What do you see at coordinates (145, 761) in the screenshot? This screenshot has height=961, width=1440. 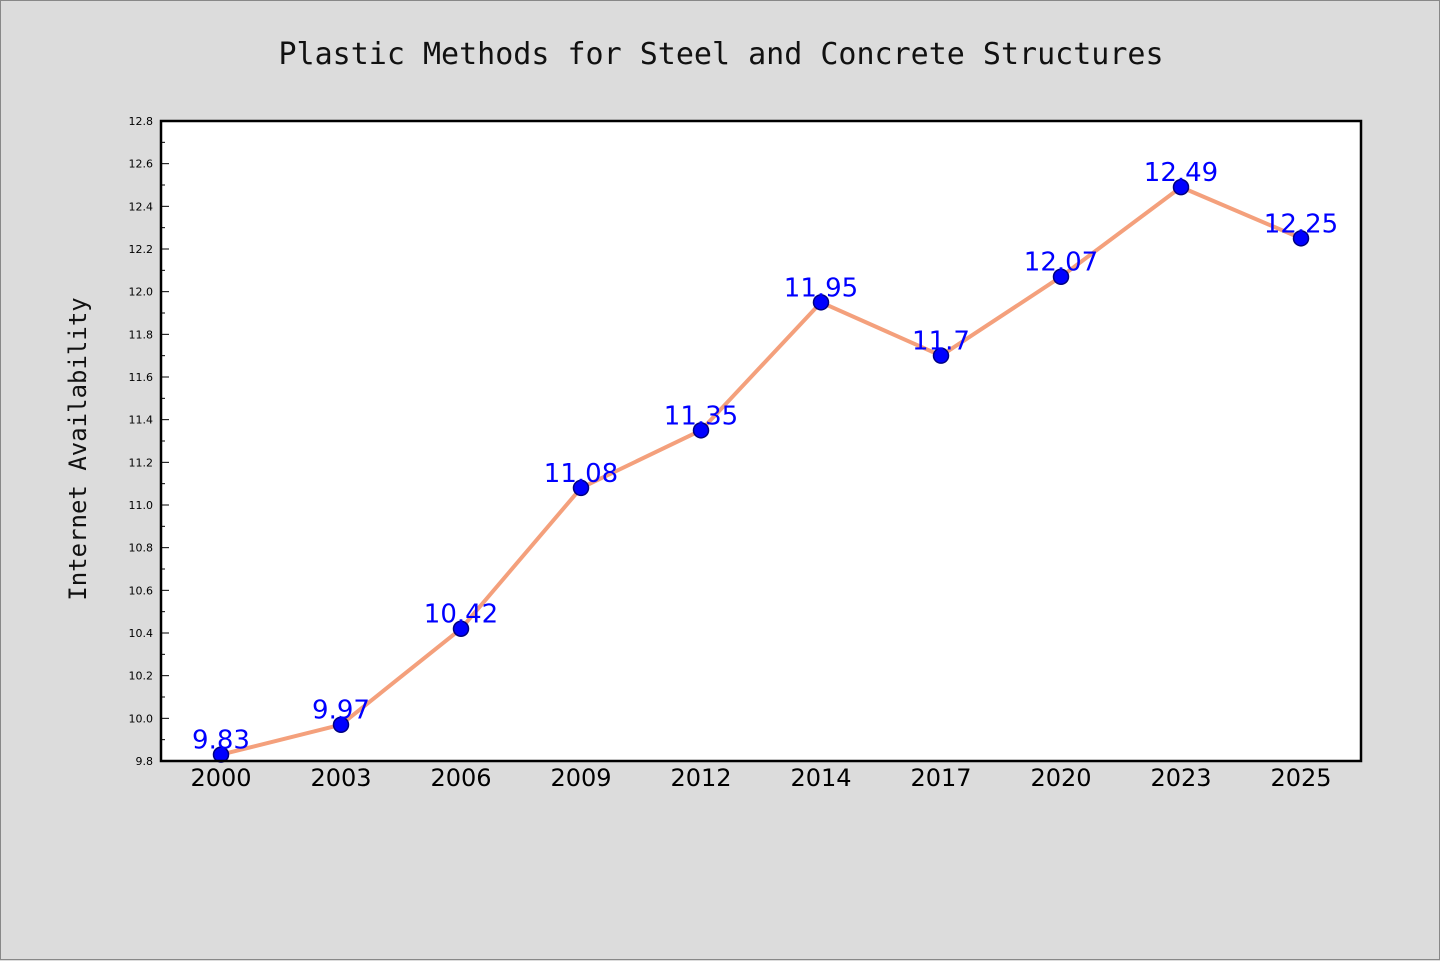 I see `y-tick-label: 9.8` at bounding box center [145, 761].